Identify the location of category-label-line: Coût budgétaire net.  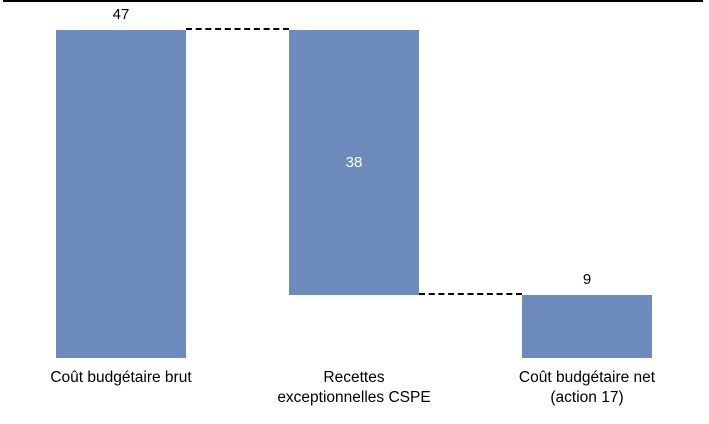
(587, 377).